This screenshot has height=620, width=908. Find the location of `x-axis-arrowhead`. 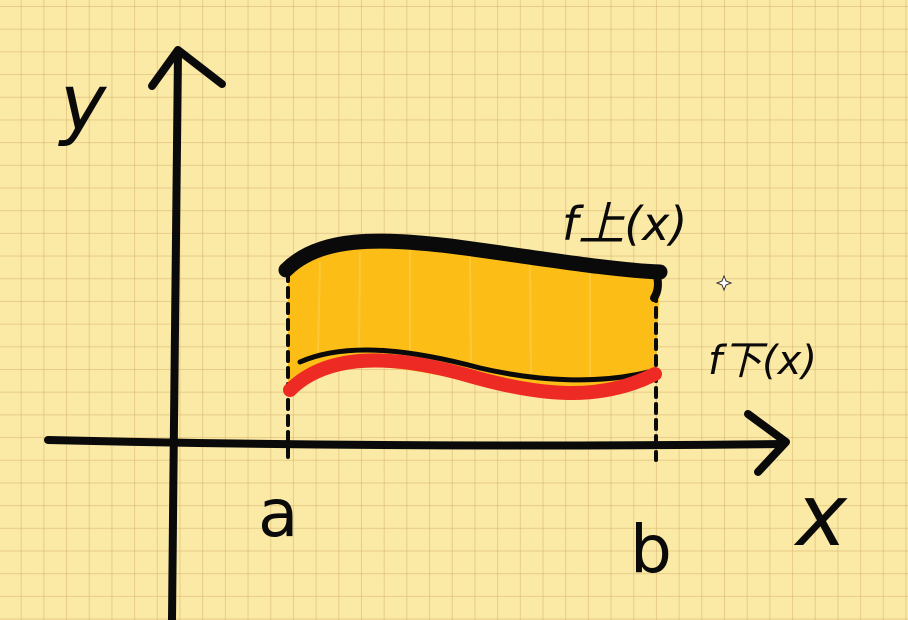

x-axis-arrowhead is located at coordinates (767, 443).